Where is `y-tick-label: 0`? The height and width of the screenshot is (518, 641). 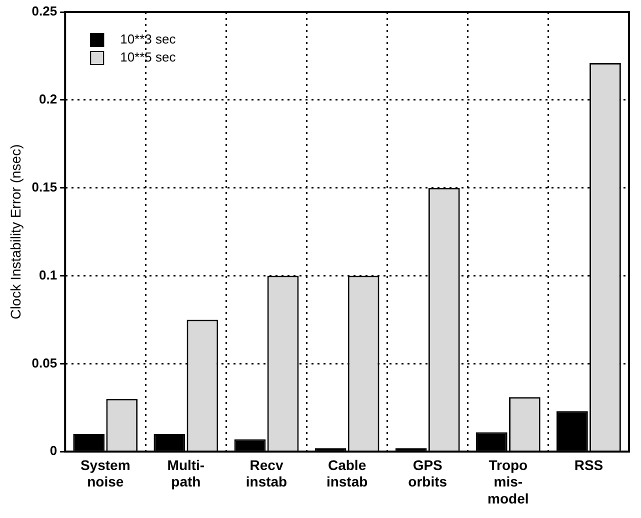 y-tick-label: 0 is located at coordinates (54, 450).